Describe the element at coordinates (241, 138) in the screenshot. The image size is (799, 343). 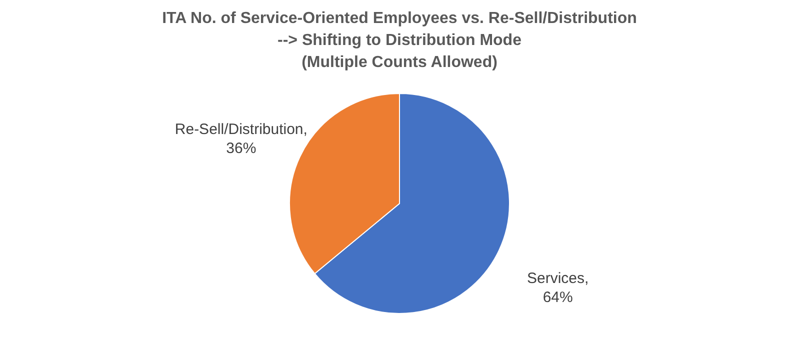
I see `slice-label: Re-Sell/Distribution, 36%` at that location.